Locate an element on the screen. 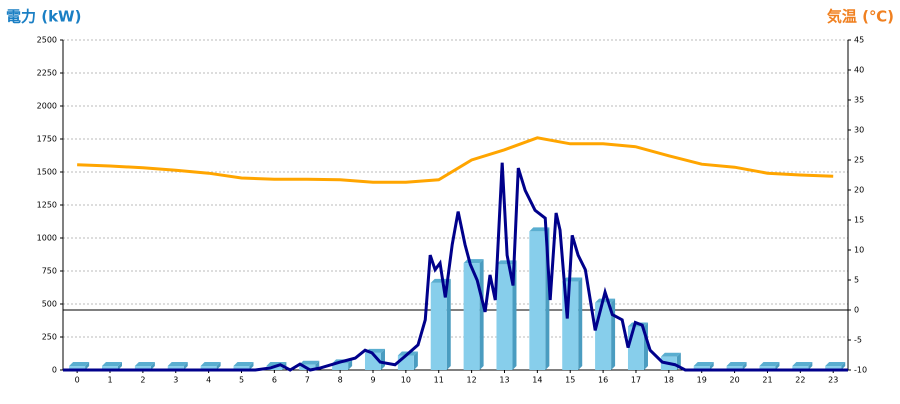 The image size is (900, 404). y2-title: 気温 (℃) is located at coordinates (860, 17).